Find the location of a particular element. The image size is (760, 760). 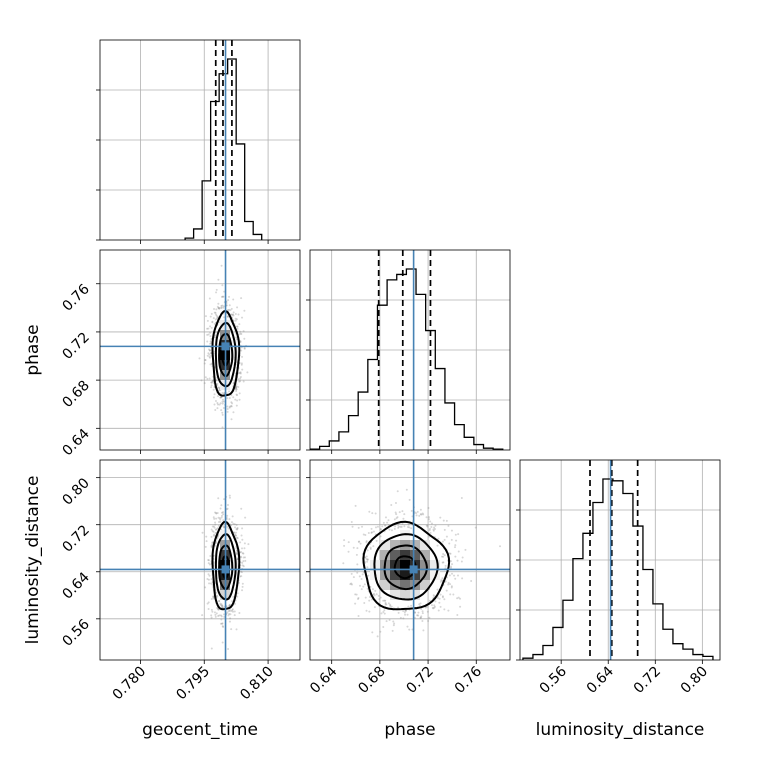

panel-frame is located at coordinates (200, 560).